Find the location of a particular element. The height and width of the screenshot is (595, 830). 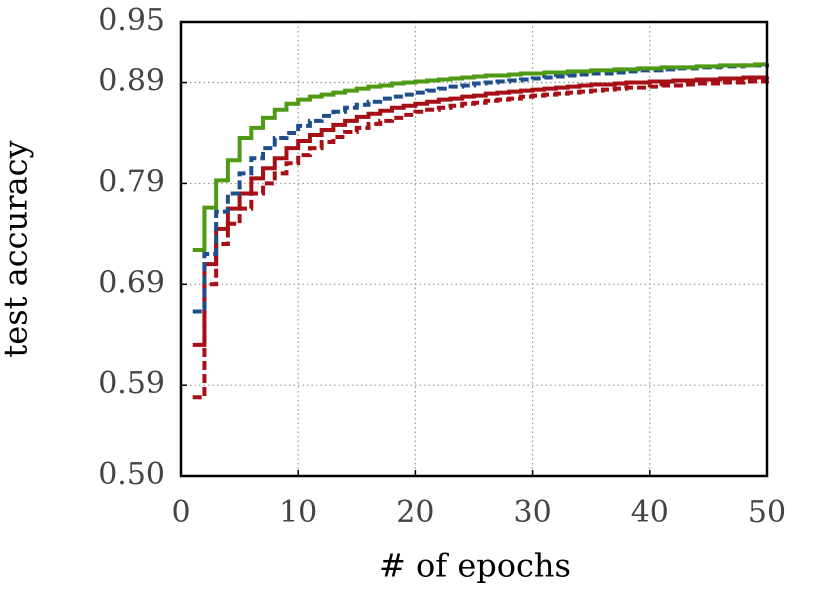

x-tick-label: 40 is located at coordinates (650, 512).